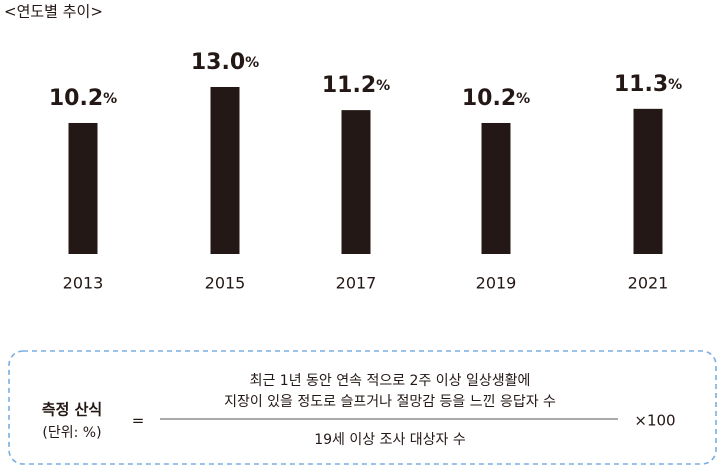  Describe the element at coordinates (496, 283) in the screenshot. I see `x-tick-label: 2019` at that location.